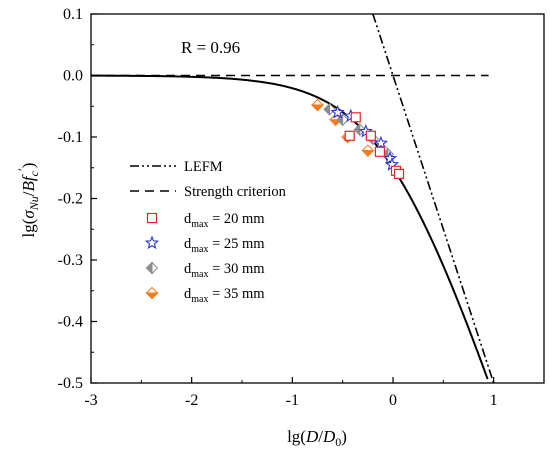 The width and height of the screenshot is (550, 454). I want to click on x-tick-label: 0, so click(393, 400).